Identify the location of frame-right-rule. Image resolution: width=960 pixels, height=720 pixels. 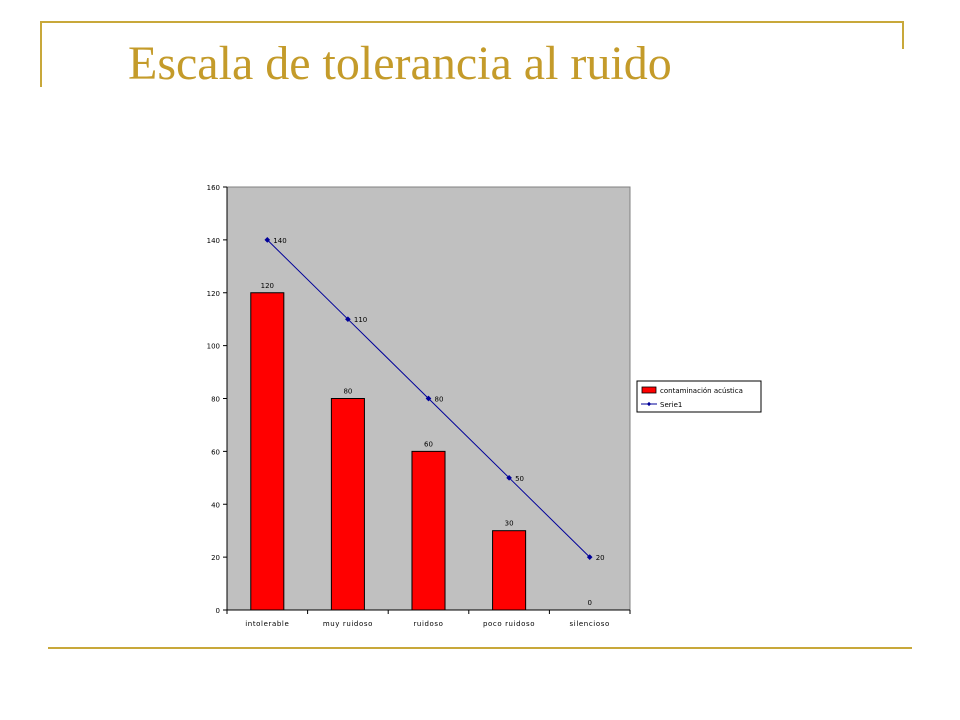
(903, 35).